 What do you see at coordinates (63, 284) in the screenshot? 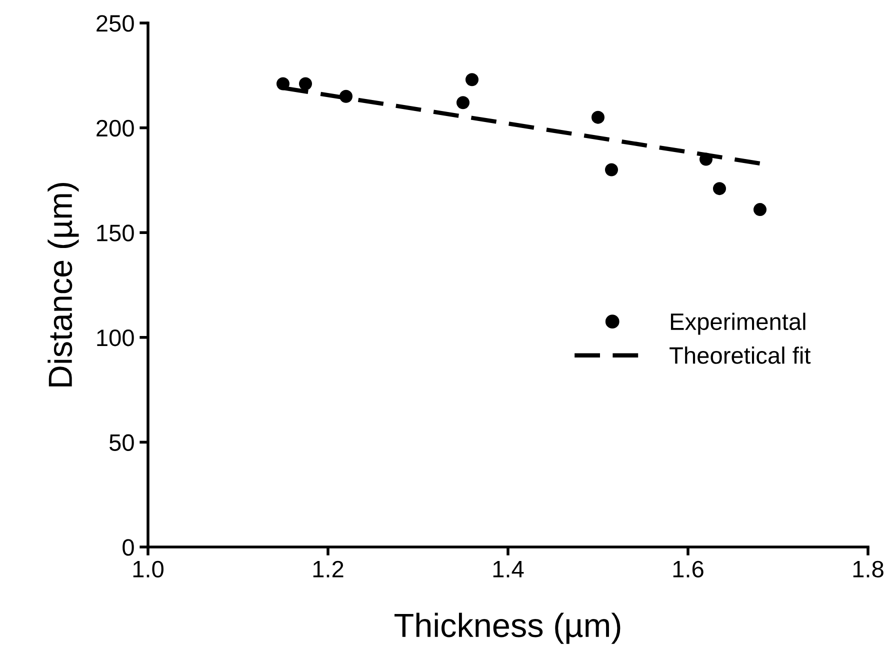
I see `y-axis-title: Distance (µm)` at bounding box center [63, 284].